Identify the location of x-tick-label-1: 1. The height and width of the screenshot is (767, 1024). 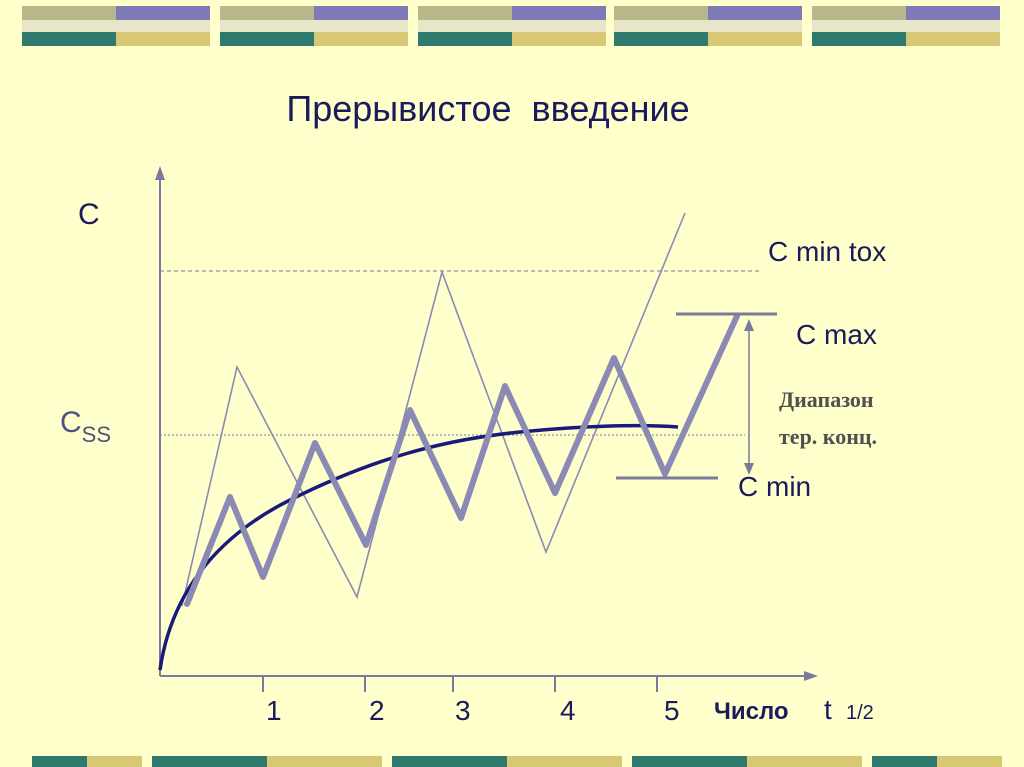
(274, 710).